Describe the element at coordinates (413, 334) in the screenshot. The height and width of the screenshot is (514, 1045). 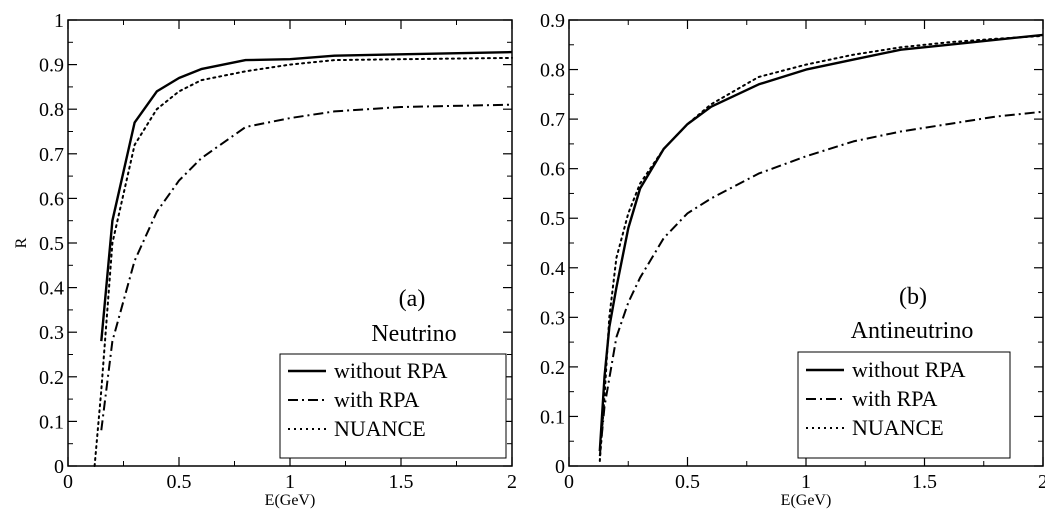
I see `panel-annotation-title: Neutrino` at that location.